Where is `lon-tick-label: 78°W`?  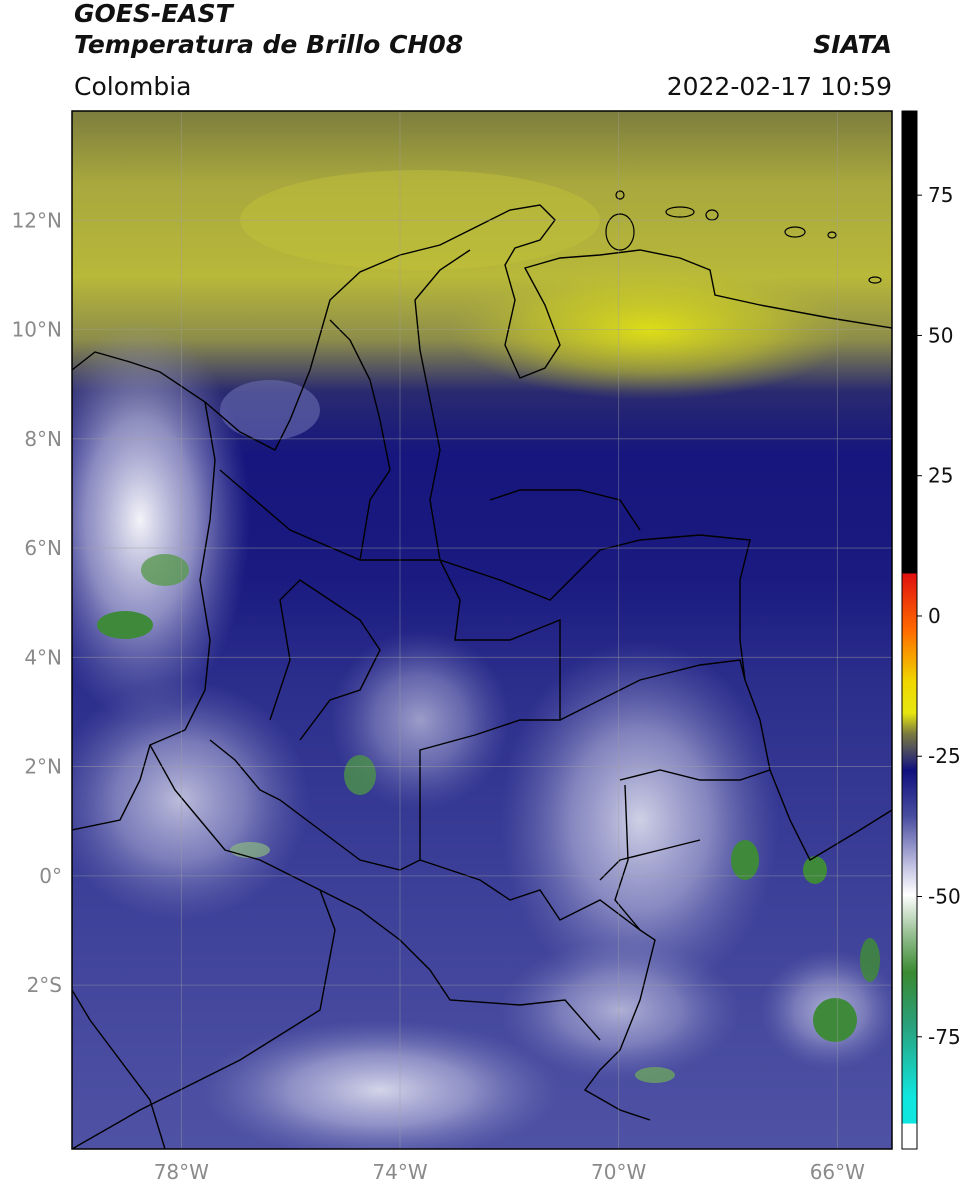 lon-tick-label: 78°W is located at coordinates (181, 1172).